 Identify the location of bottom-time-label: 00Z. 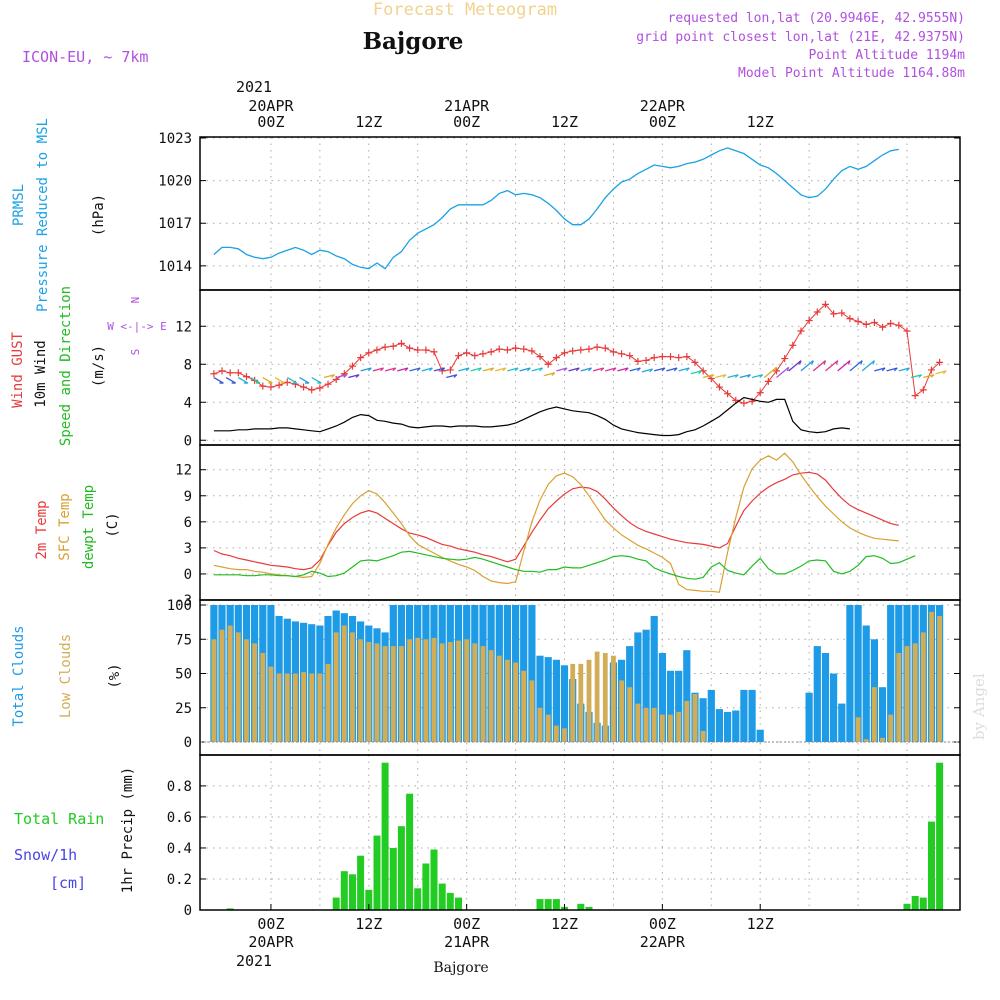
(270, 924).